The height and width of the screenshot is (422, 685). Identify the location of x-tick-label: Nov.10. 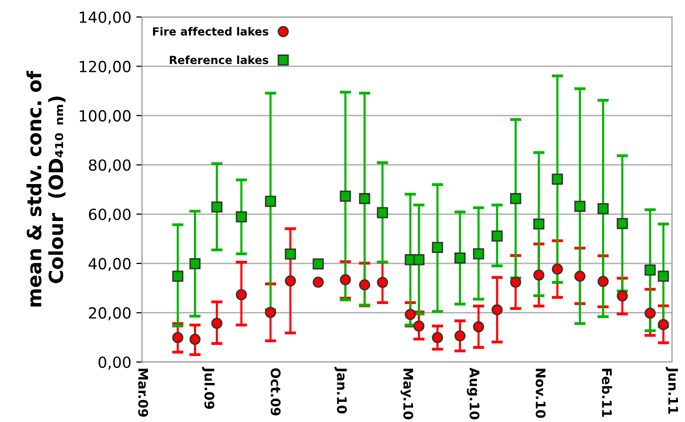
(541, 393).